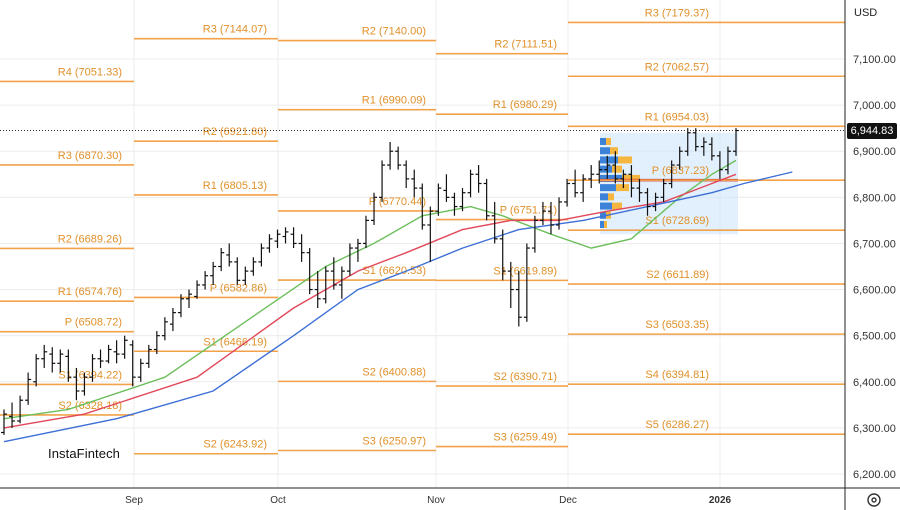  What do you see at coordinates (394, 271) in the screenshot?
I see `pivot-label: S1 (6620.53)` at bounding box center [394, 271].